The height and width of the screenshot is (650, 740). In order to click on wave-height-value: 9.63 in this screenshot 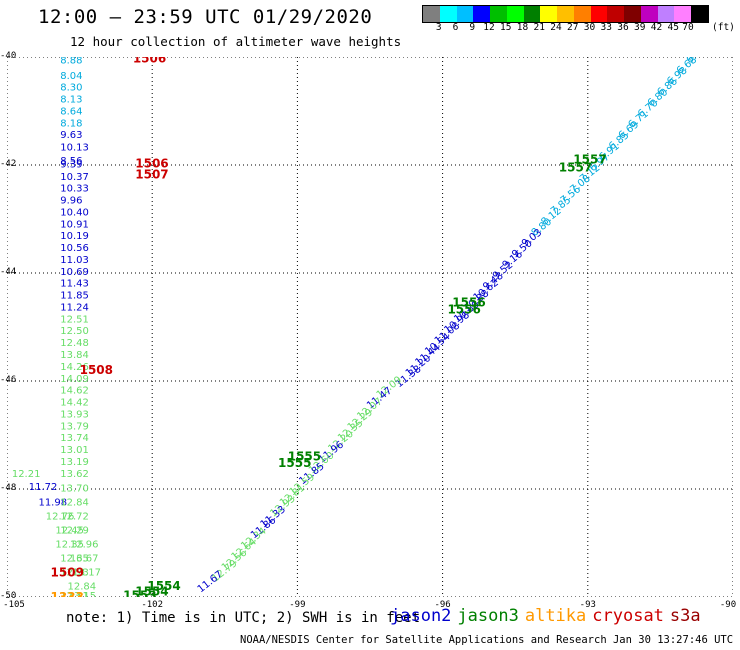, I will do `click(71, 135)`.